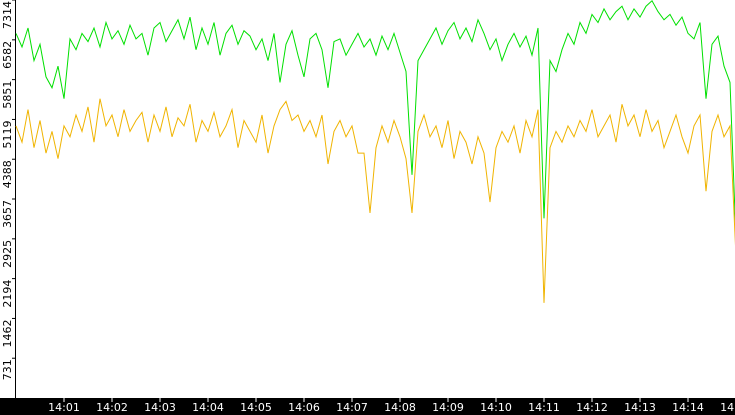 Image resolution: width=735 pixels, height=415 pixels. Describe the element at coordinates (7, 134) in the screenshot. I see `y-tick-label: 5119` at that location.